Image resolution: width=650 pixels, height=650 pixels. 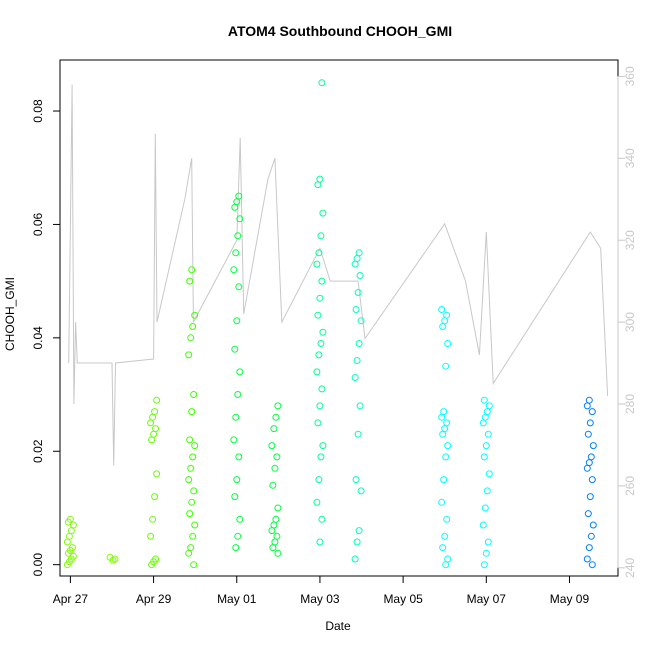 I want to click on y2-tick-label: 320, so click(x=630, y=240).